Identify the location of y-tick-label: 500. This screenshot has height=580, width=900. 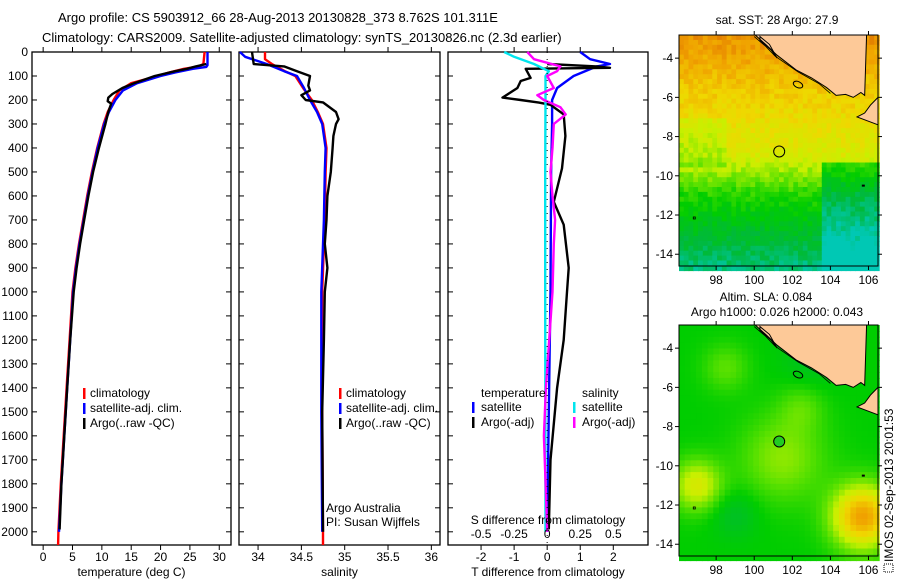
(18, 172).